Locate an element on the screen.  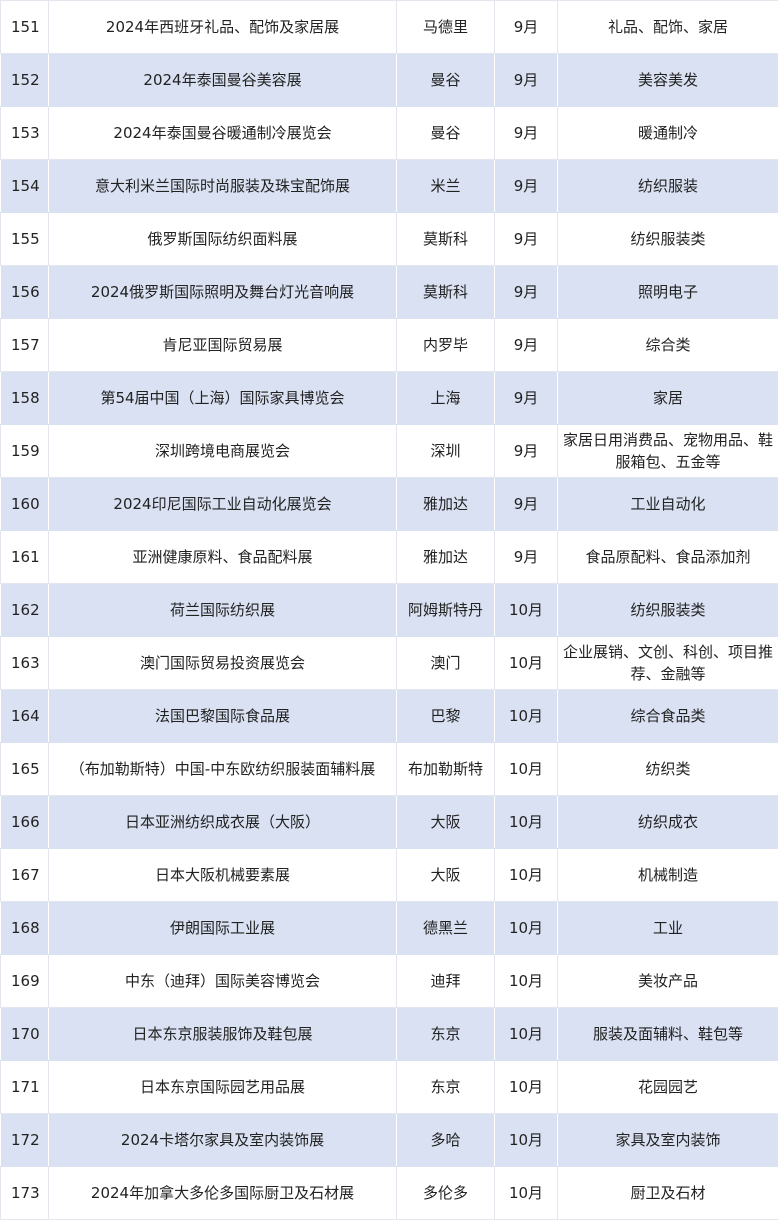
exhibition-name-cell: 澳门国际贸易投资展览会 is located at coordinates (223, 663).